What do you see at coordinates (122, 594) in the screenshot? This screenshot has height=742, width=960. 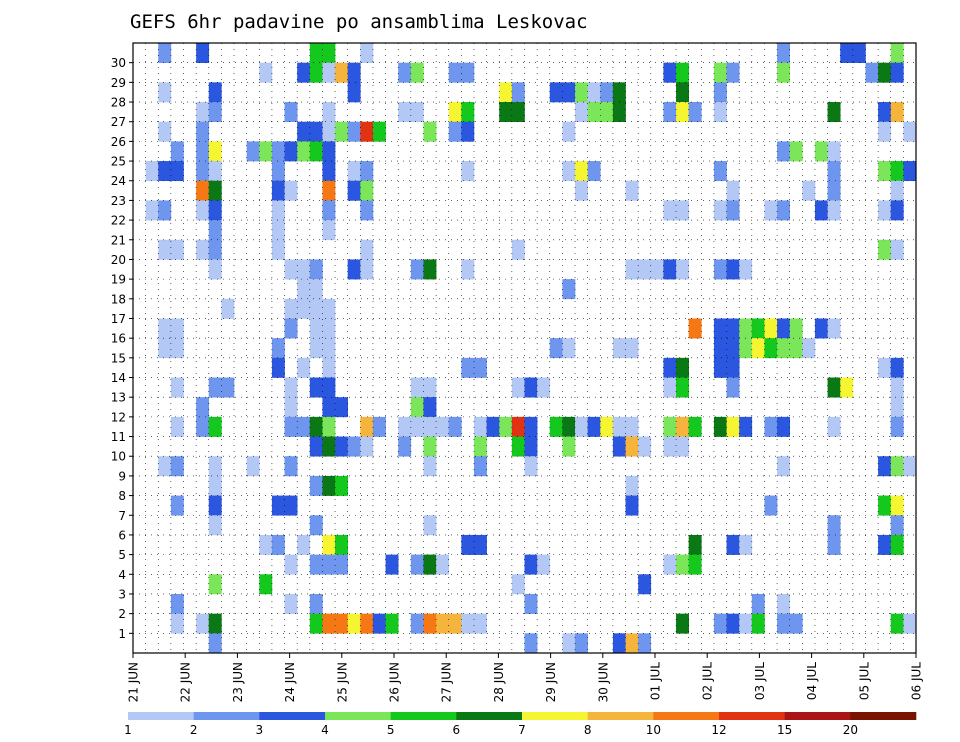 I see `y-tick-label: 3` at bounding box center [122, 594].